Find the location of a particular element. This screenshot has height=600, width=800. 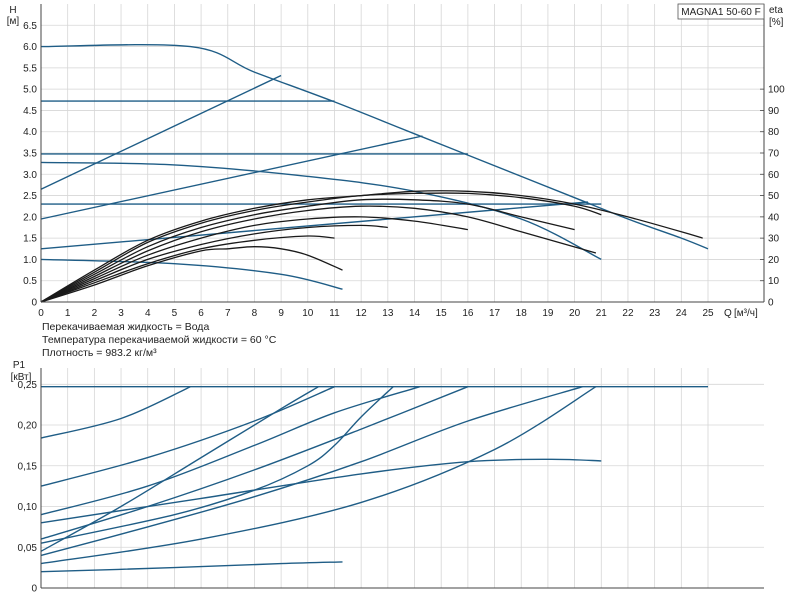

y-tick-label: 5.5 is located at coordinates (30, 68).